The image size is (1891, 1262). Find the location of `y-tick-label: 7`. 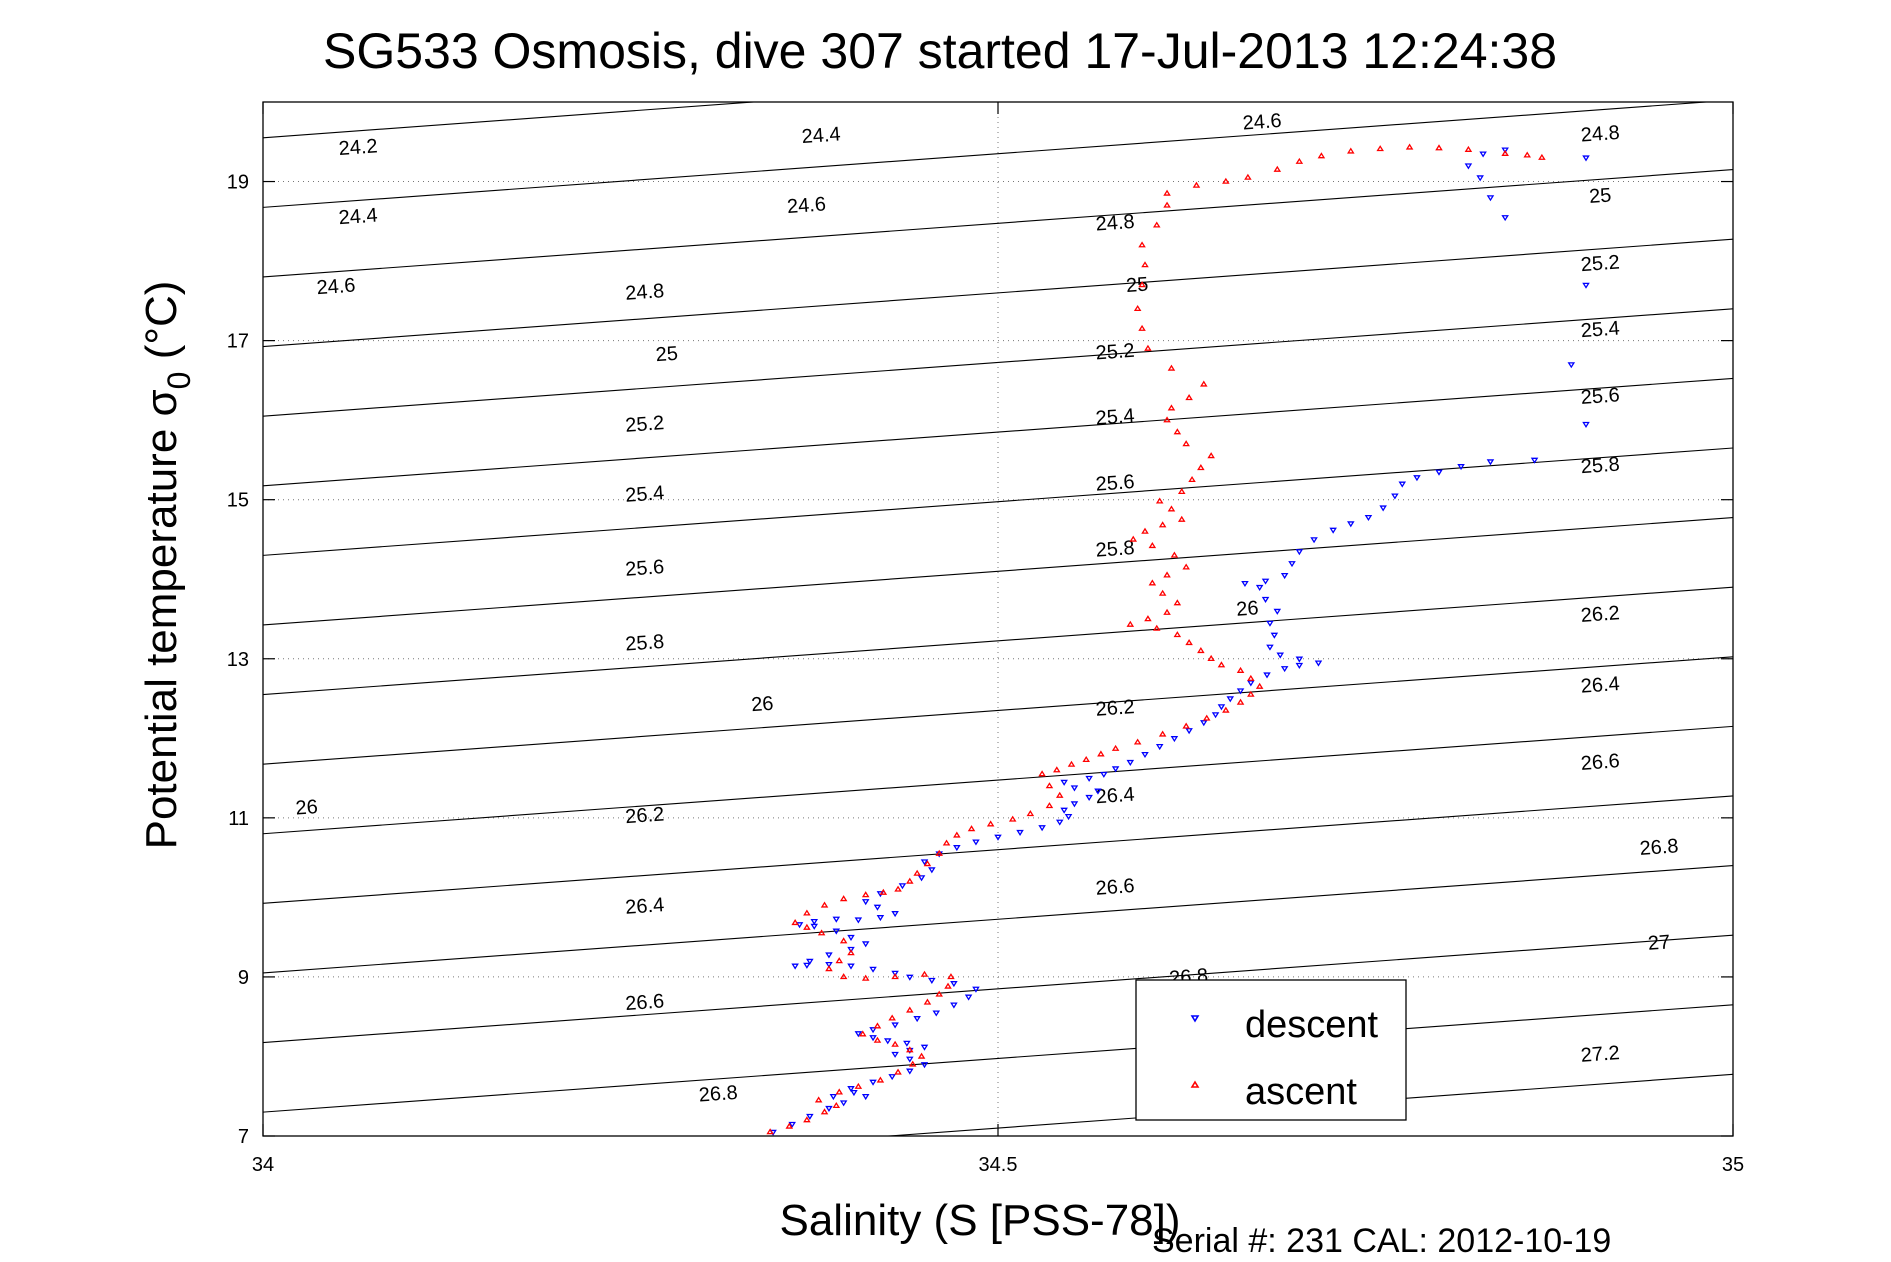

y-tick-label: 7 is located at coordinates (243, 1137).